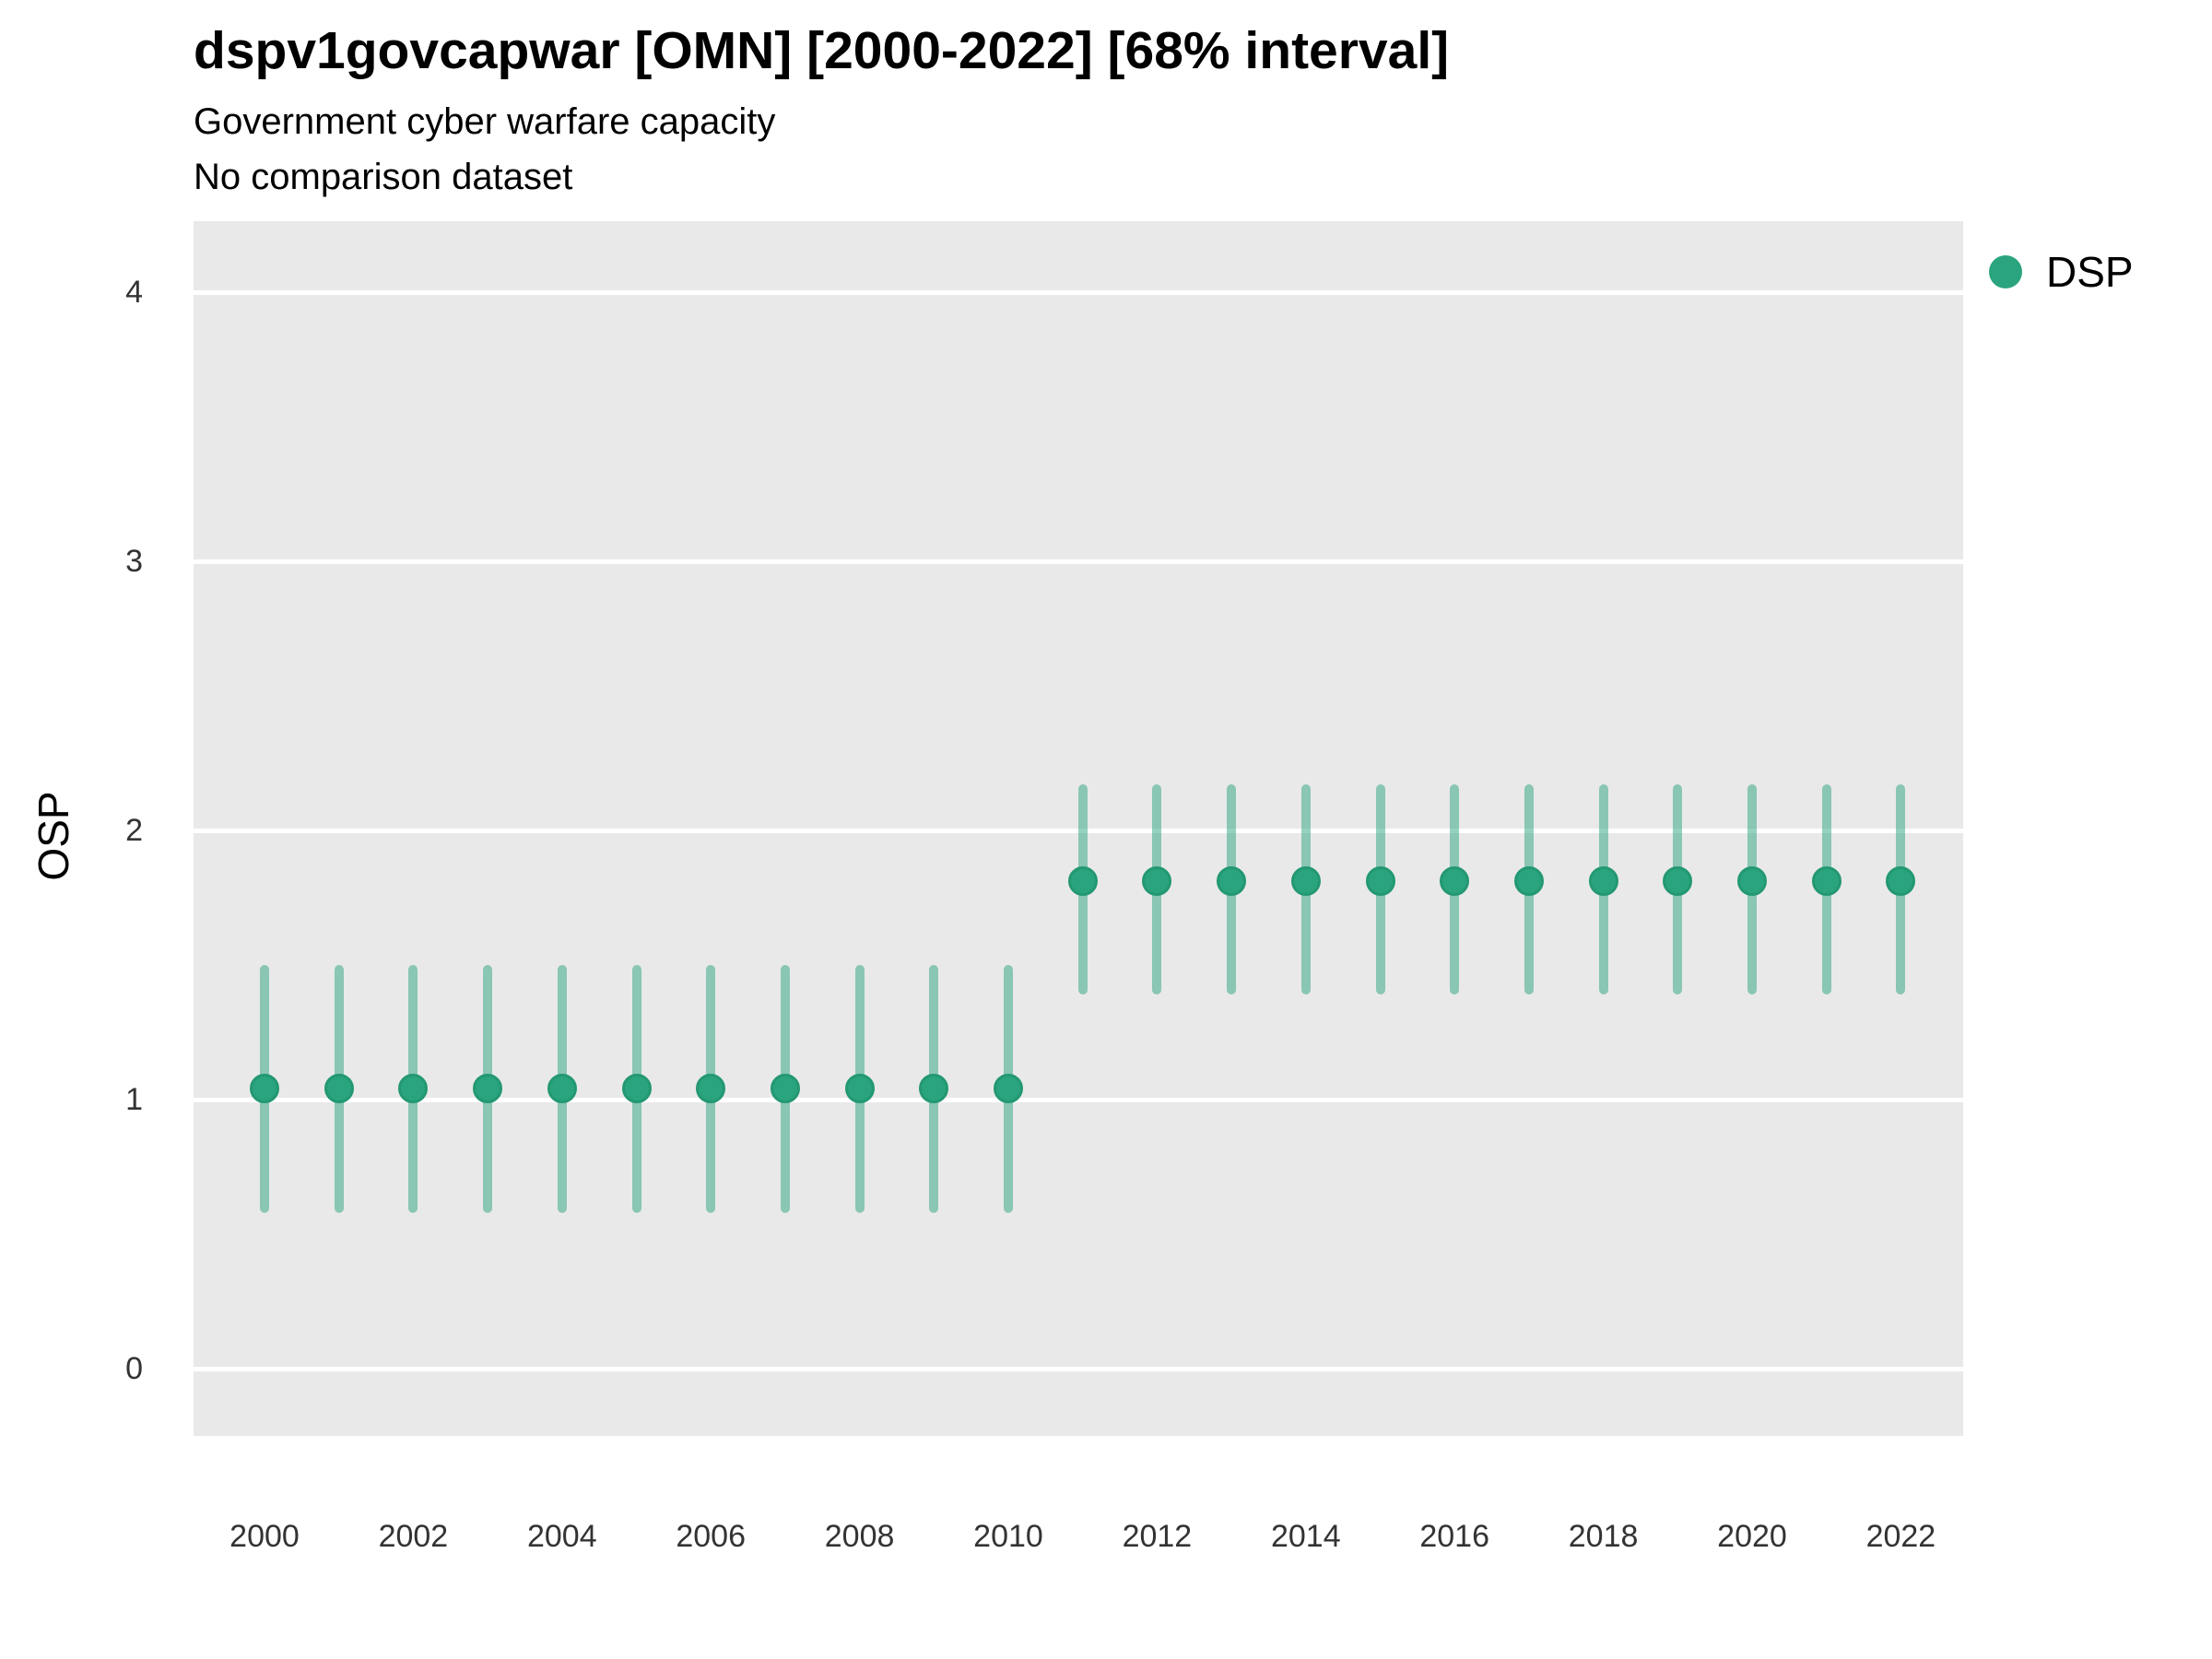 The height and width of the screenshot is (1659, 2212). What do you see at coordinates (711, 1536) in the screenshot?
I see `x-tick-label: 2006` at bounding box center [711, 1536].